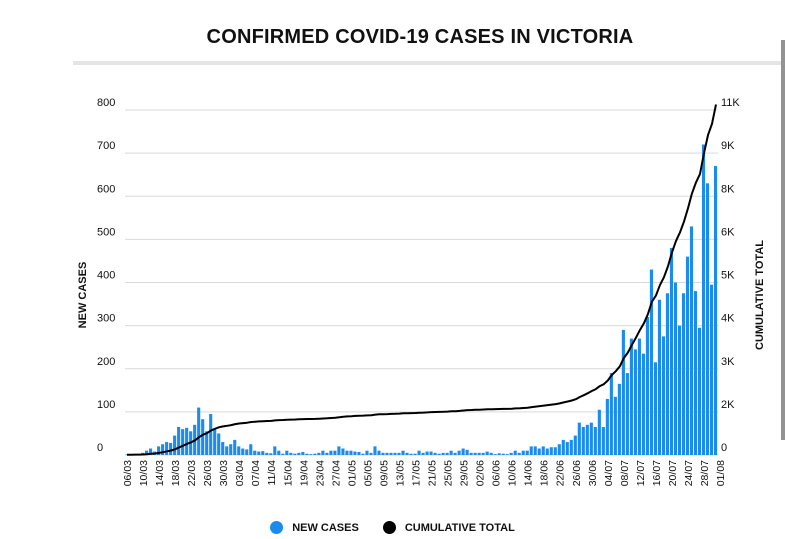  What do you see at coordinates (192, 473) in the screenshot?
I see `x-tick-label: 22/03` at bounding box center [192, 473].